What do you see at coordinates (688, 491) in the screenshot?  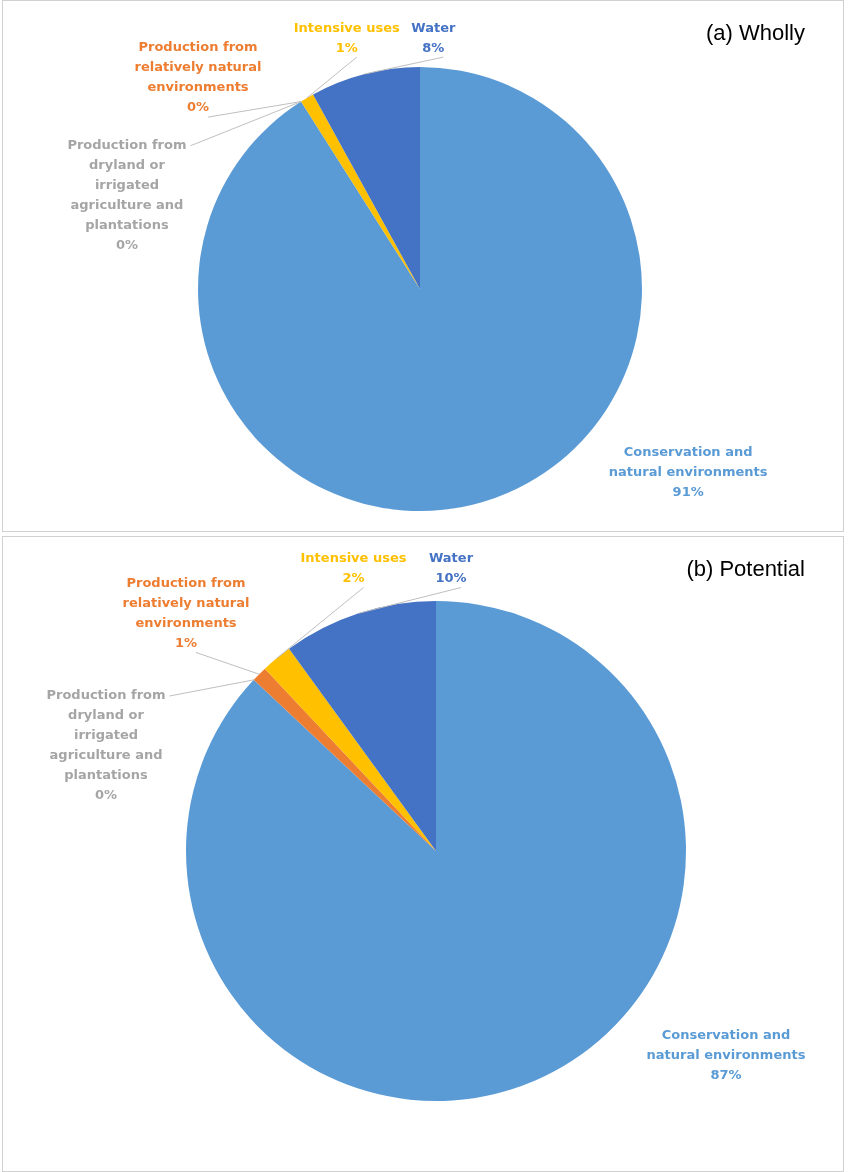 I see `data-label: 91%` at bounding box center [688, 491].